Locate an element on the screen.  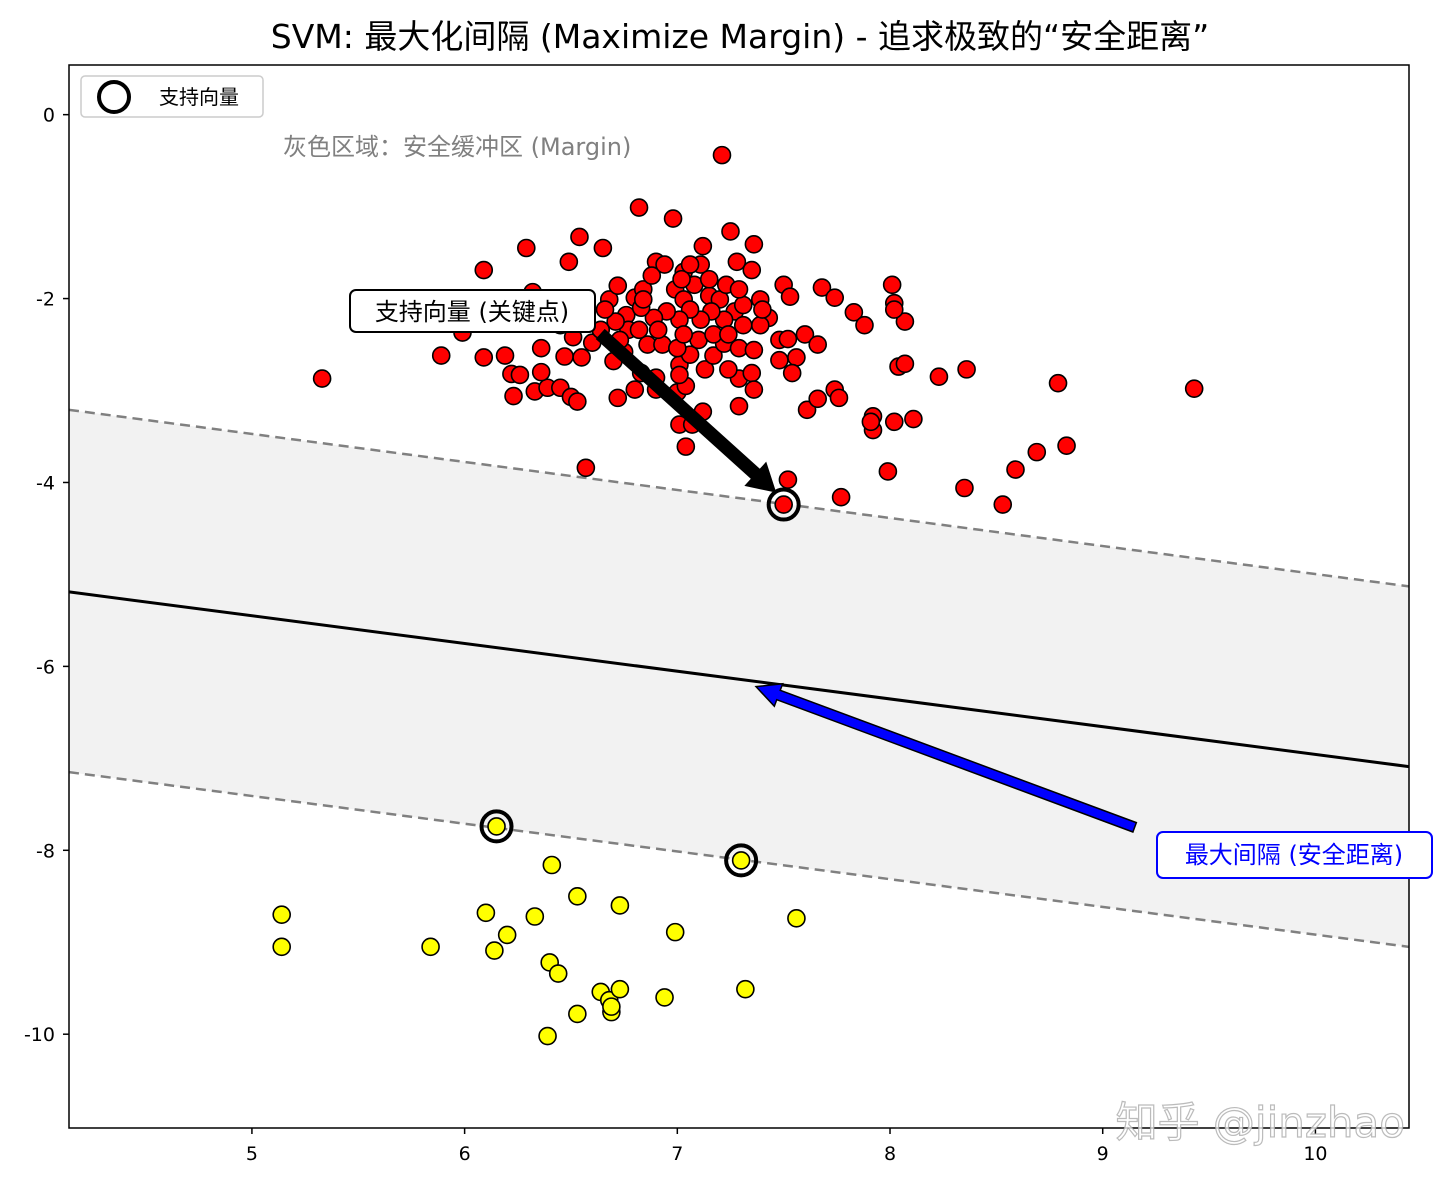
x-tick-label: 7 is located at coordinates (677, 1154).